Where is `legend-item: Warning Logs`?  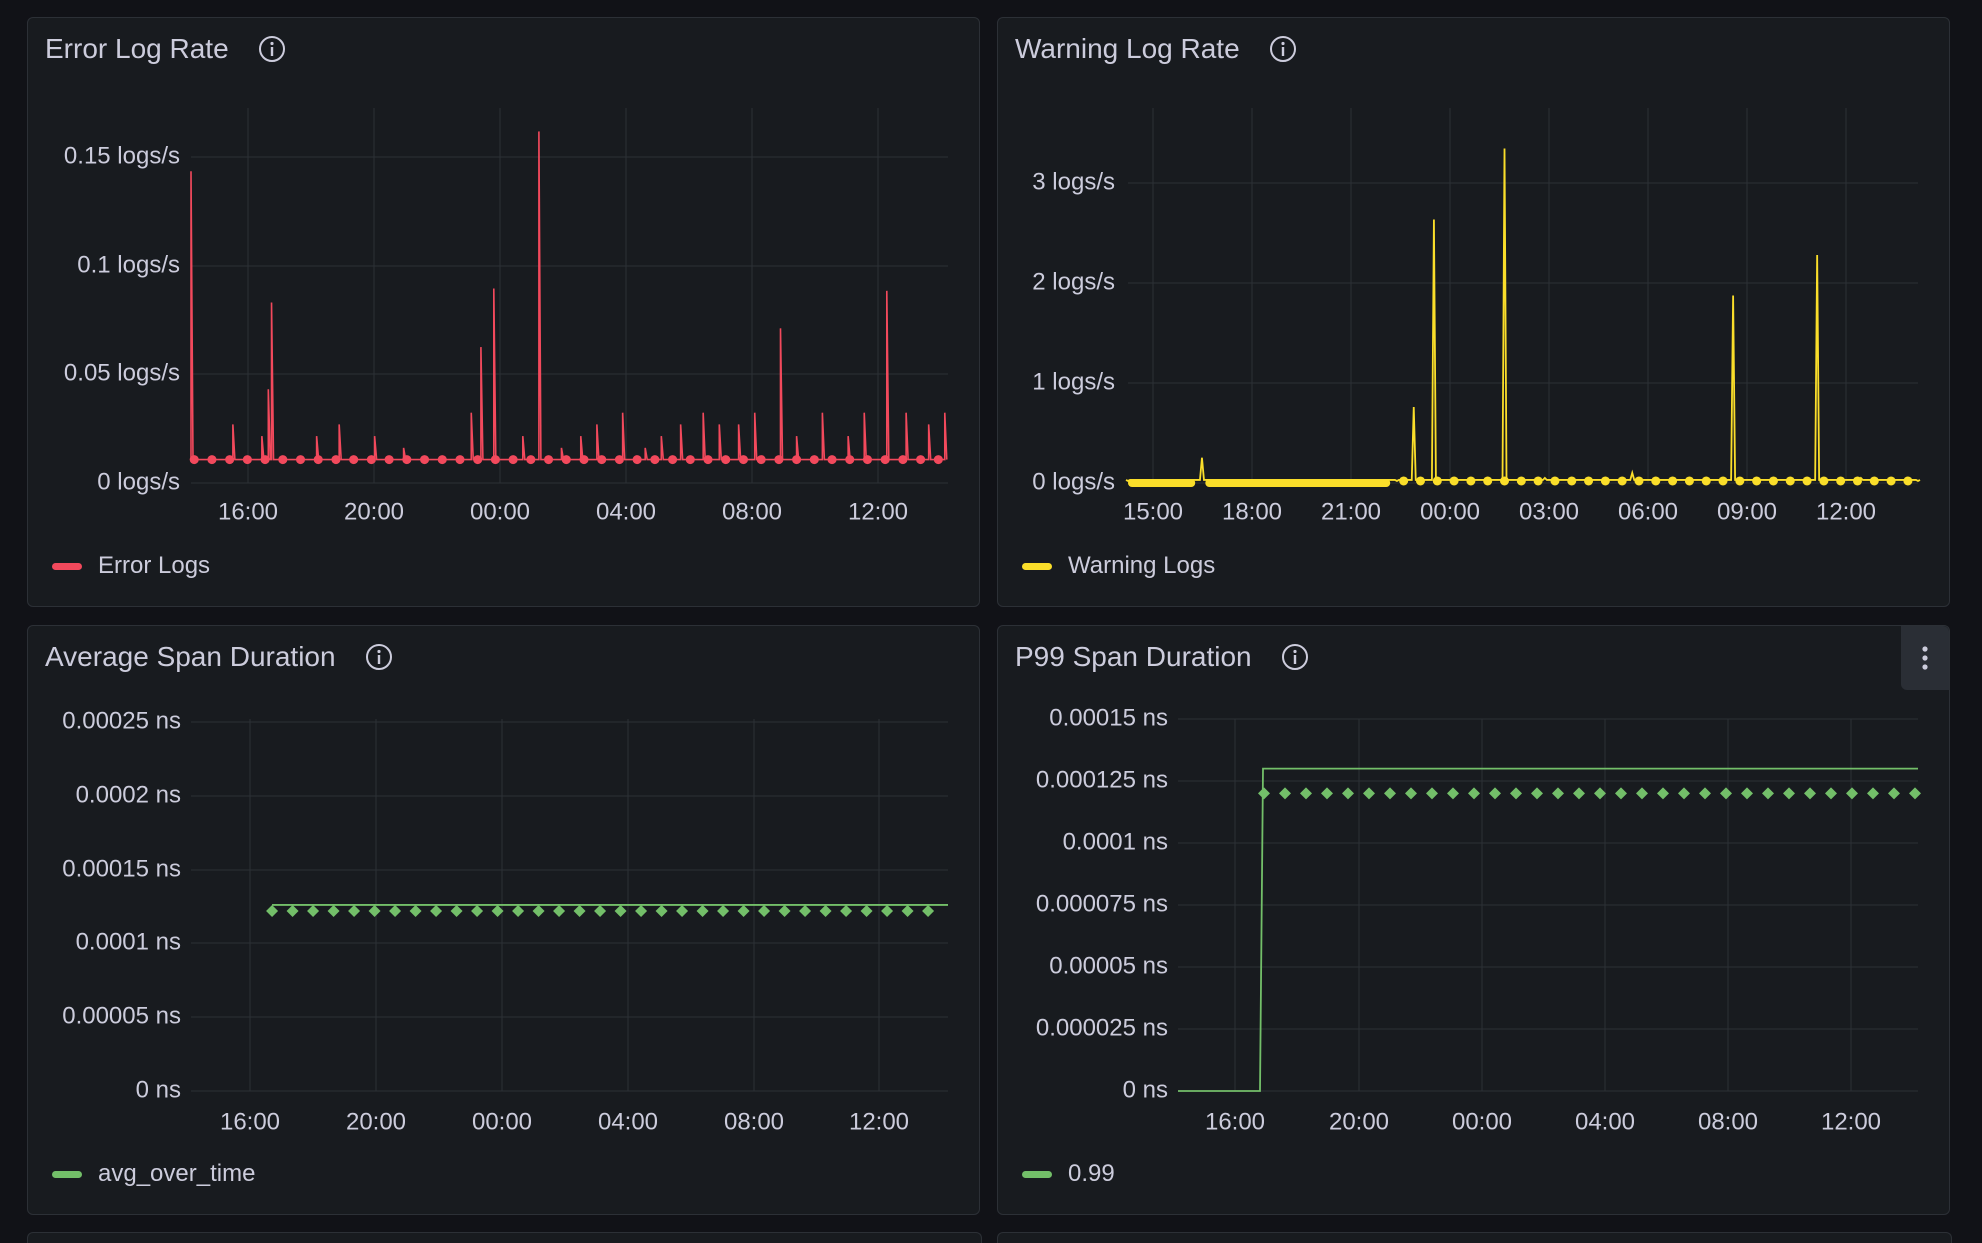 legend-item: Warning Logs is located at coordinates (1118, 566).